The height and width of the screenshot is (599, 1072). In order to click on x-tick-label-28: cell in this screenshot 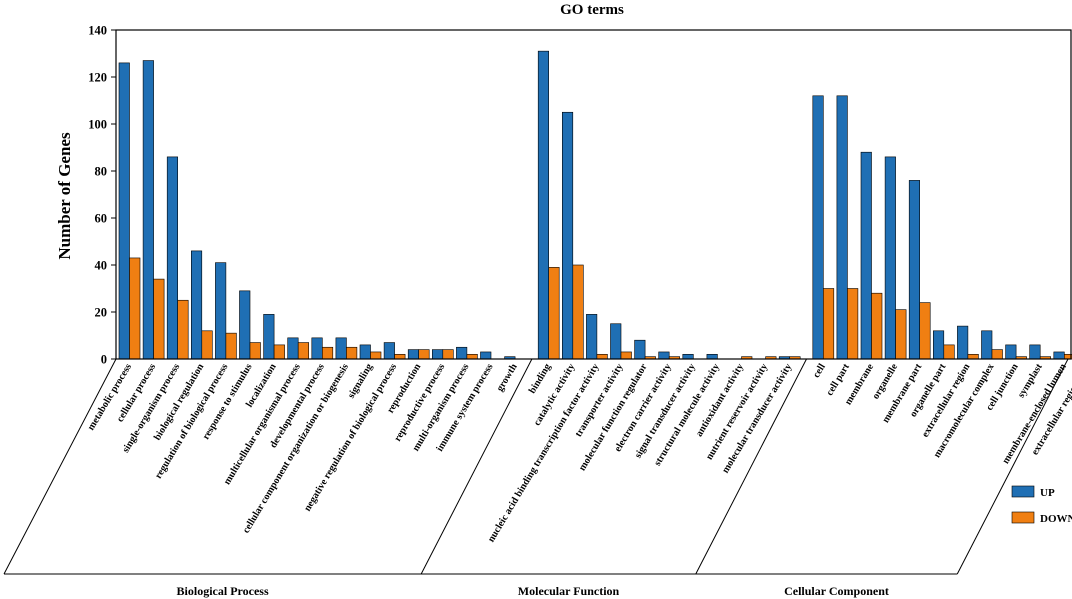, I will do `click(819, 371)`.